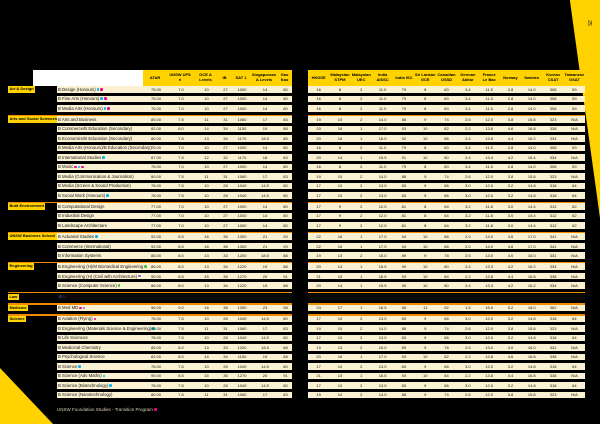 The height and width of the screenshot is (424, 600). Describe the element at coordinates (446, 376) in the screenshot. I see `table-row: 21 15 1 16.5 93 10 84 2.2 13.8 4.4 16.8 338 N/A` at that location.